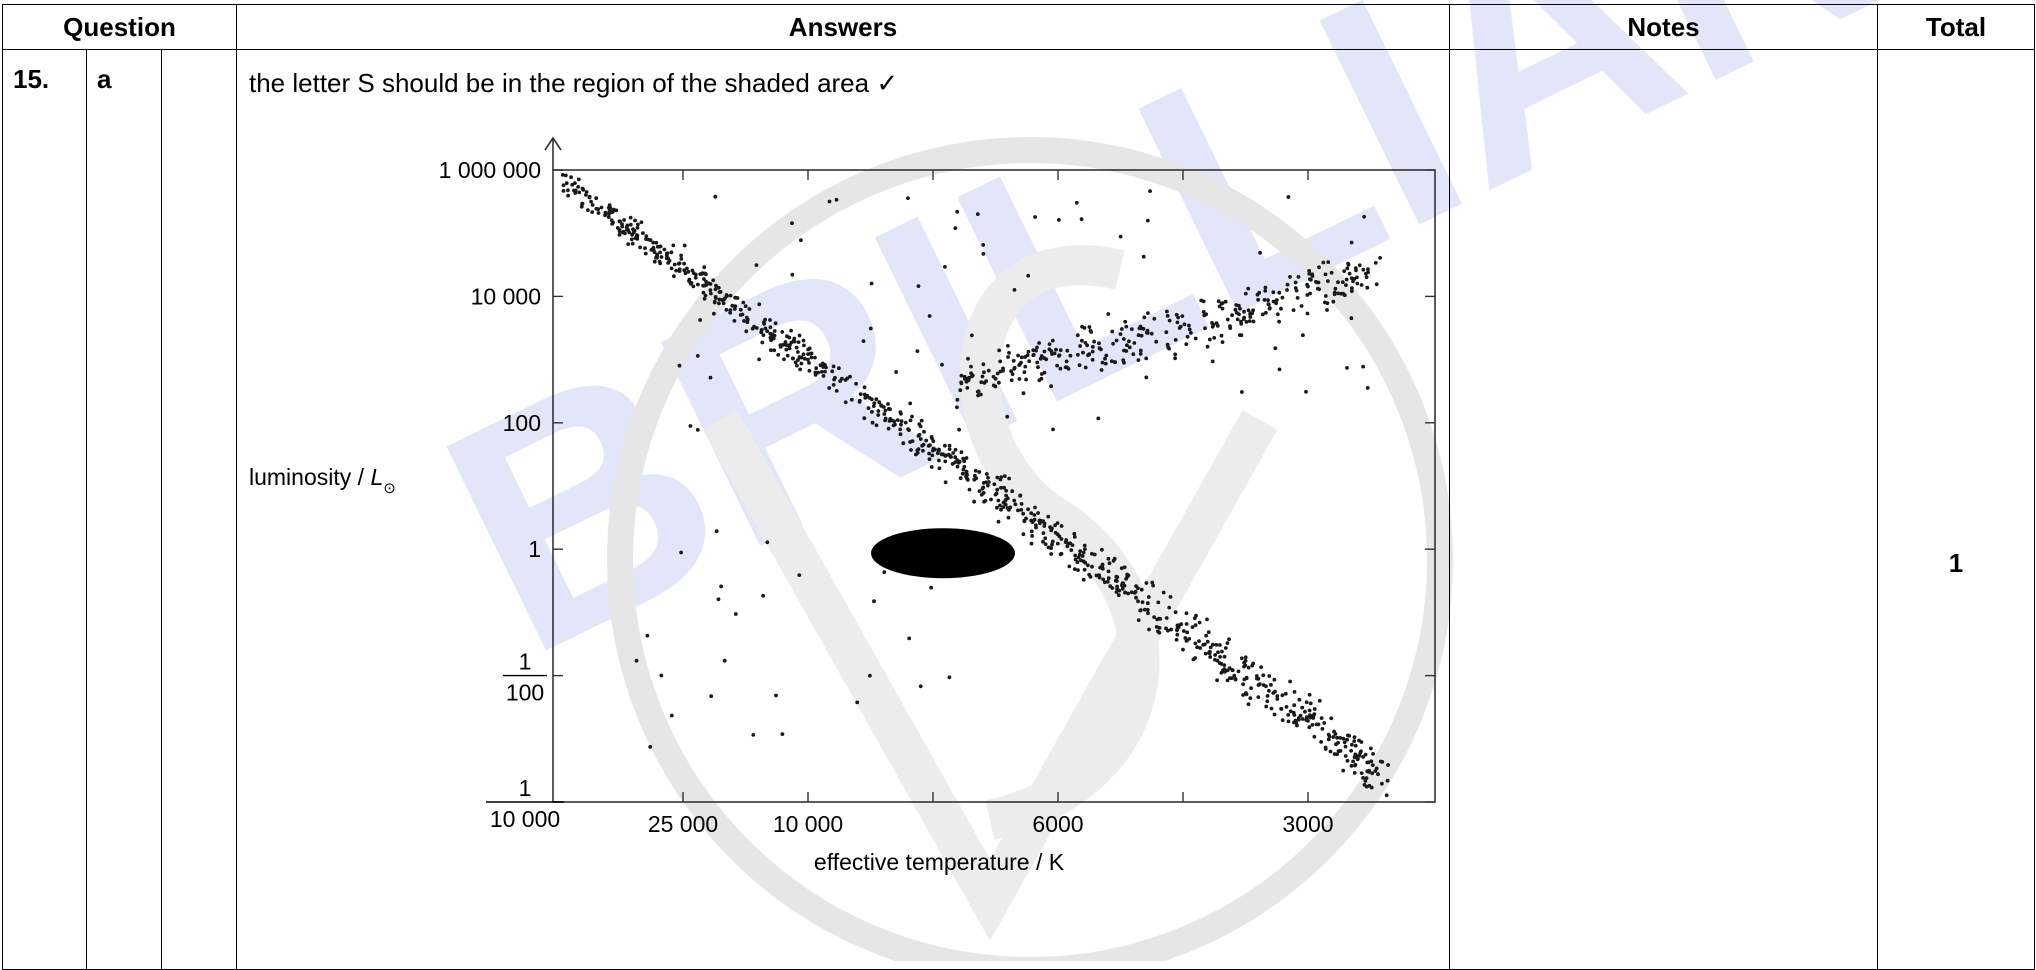  Describe the element at coordinates (525, 693) in the screenshot. I see `y-tick-label-denominator: 100` at that location.